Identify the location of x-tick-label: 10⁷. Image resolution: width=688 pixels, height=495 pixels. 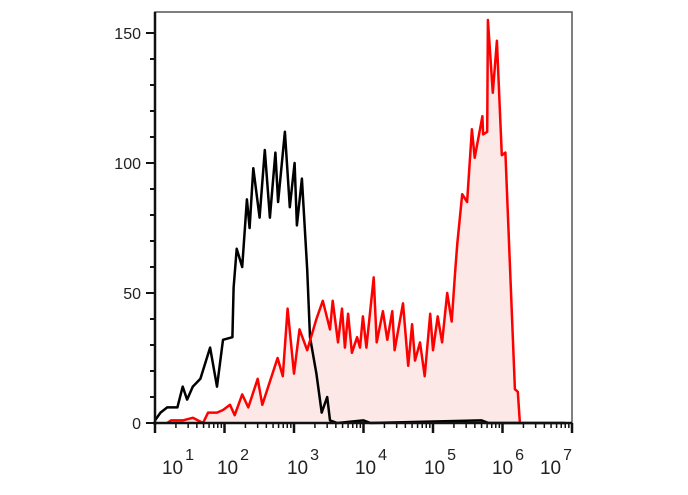
(556, 463).